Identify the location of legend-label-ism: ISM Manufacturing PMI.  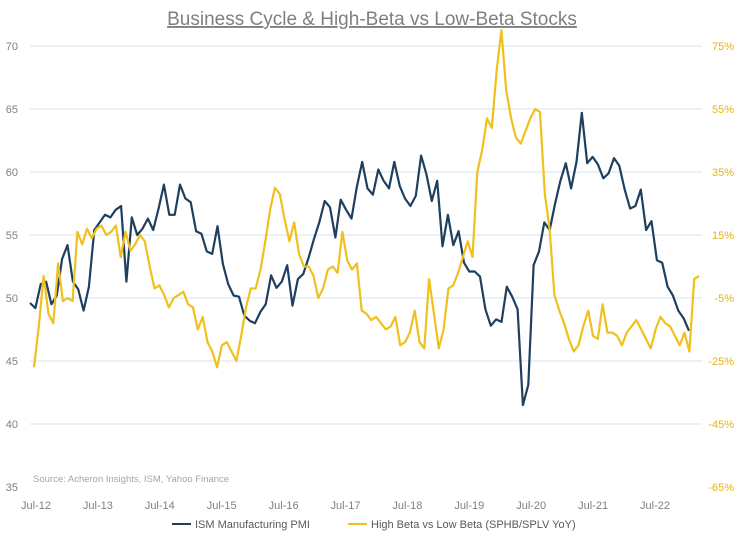
(252, 525).